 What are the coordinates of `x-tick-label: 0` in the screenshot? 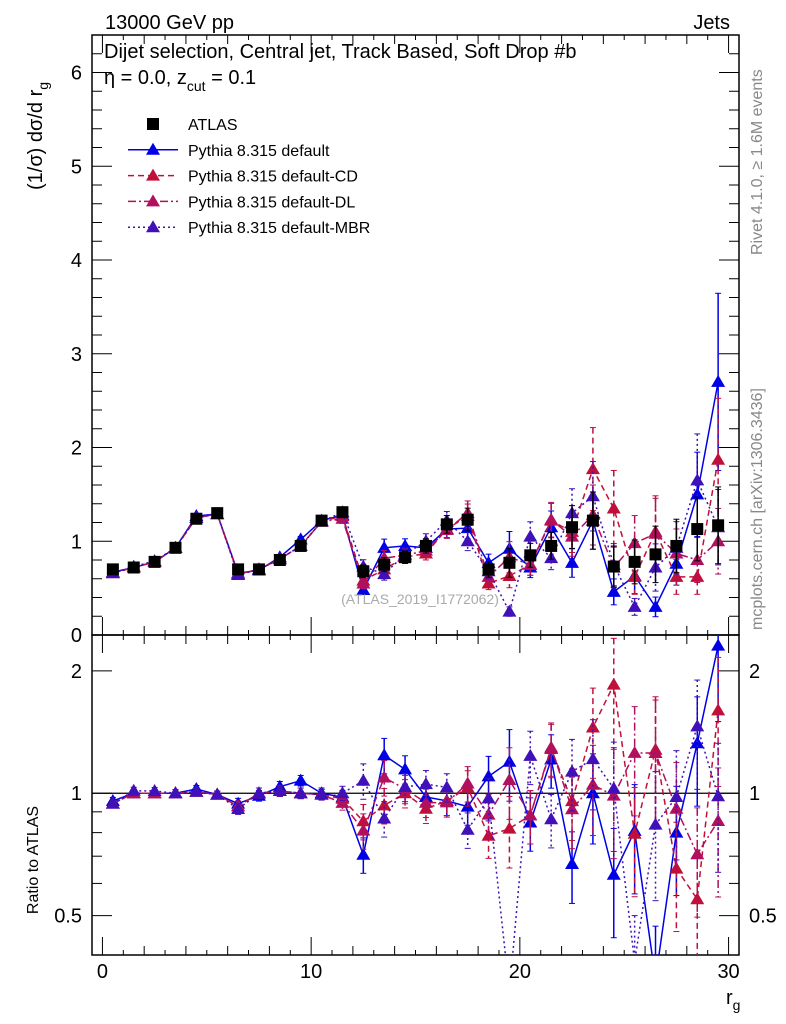 It's located at (102, 972).